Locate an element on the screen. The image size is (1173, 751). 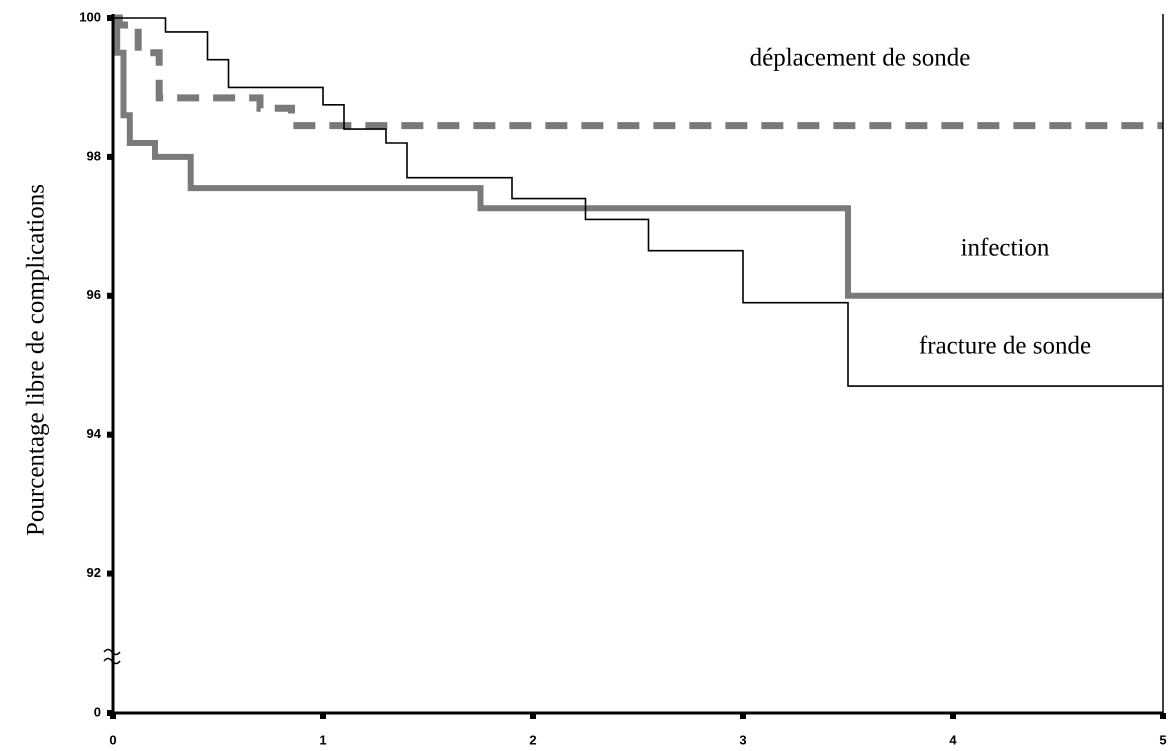
y-tick-label: 96 is located at coordinates (94, 294).